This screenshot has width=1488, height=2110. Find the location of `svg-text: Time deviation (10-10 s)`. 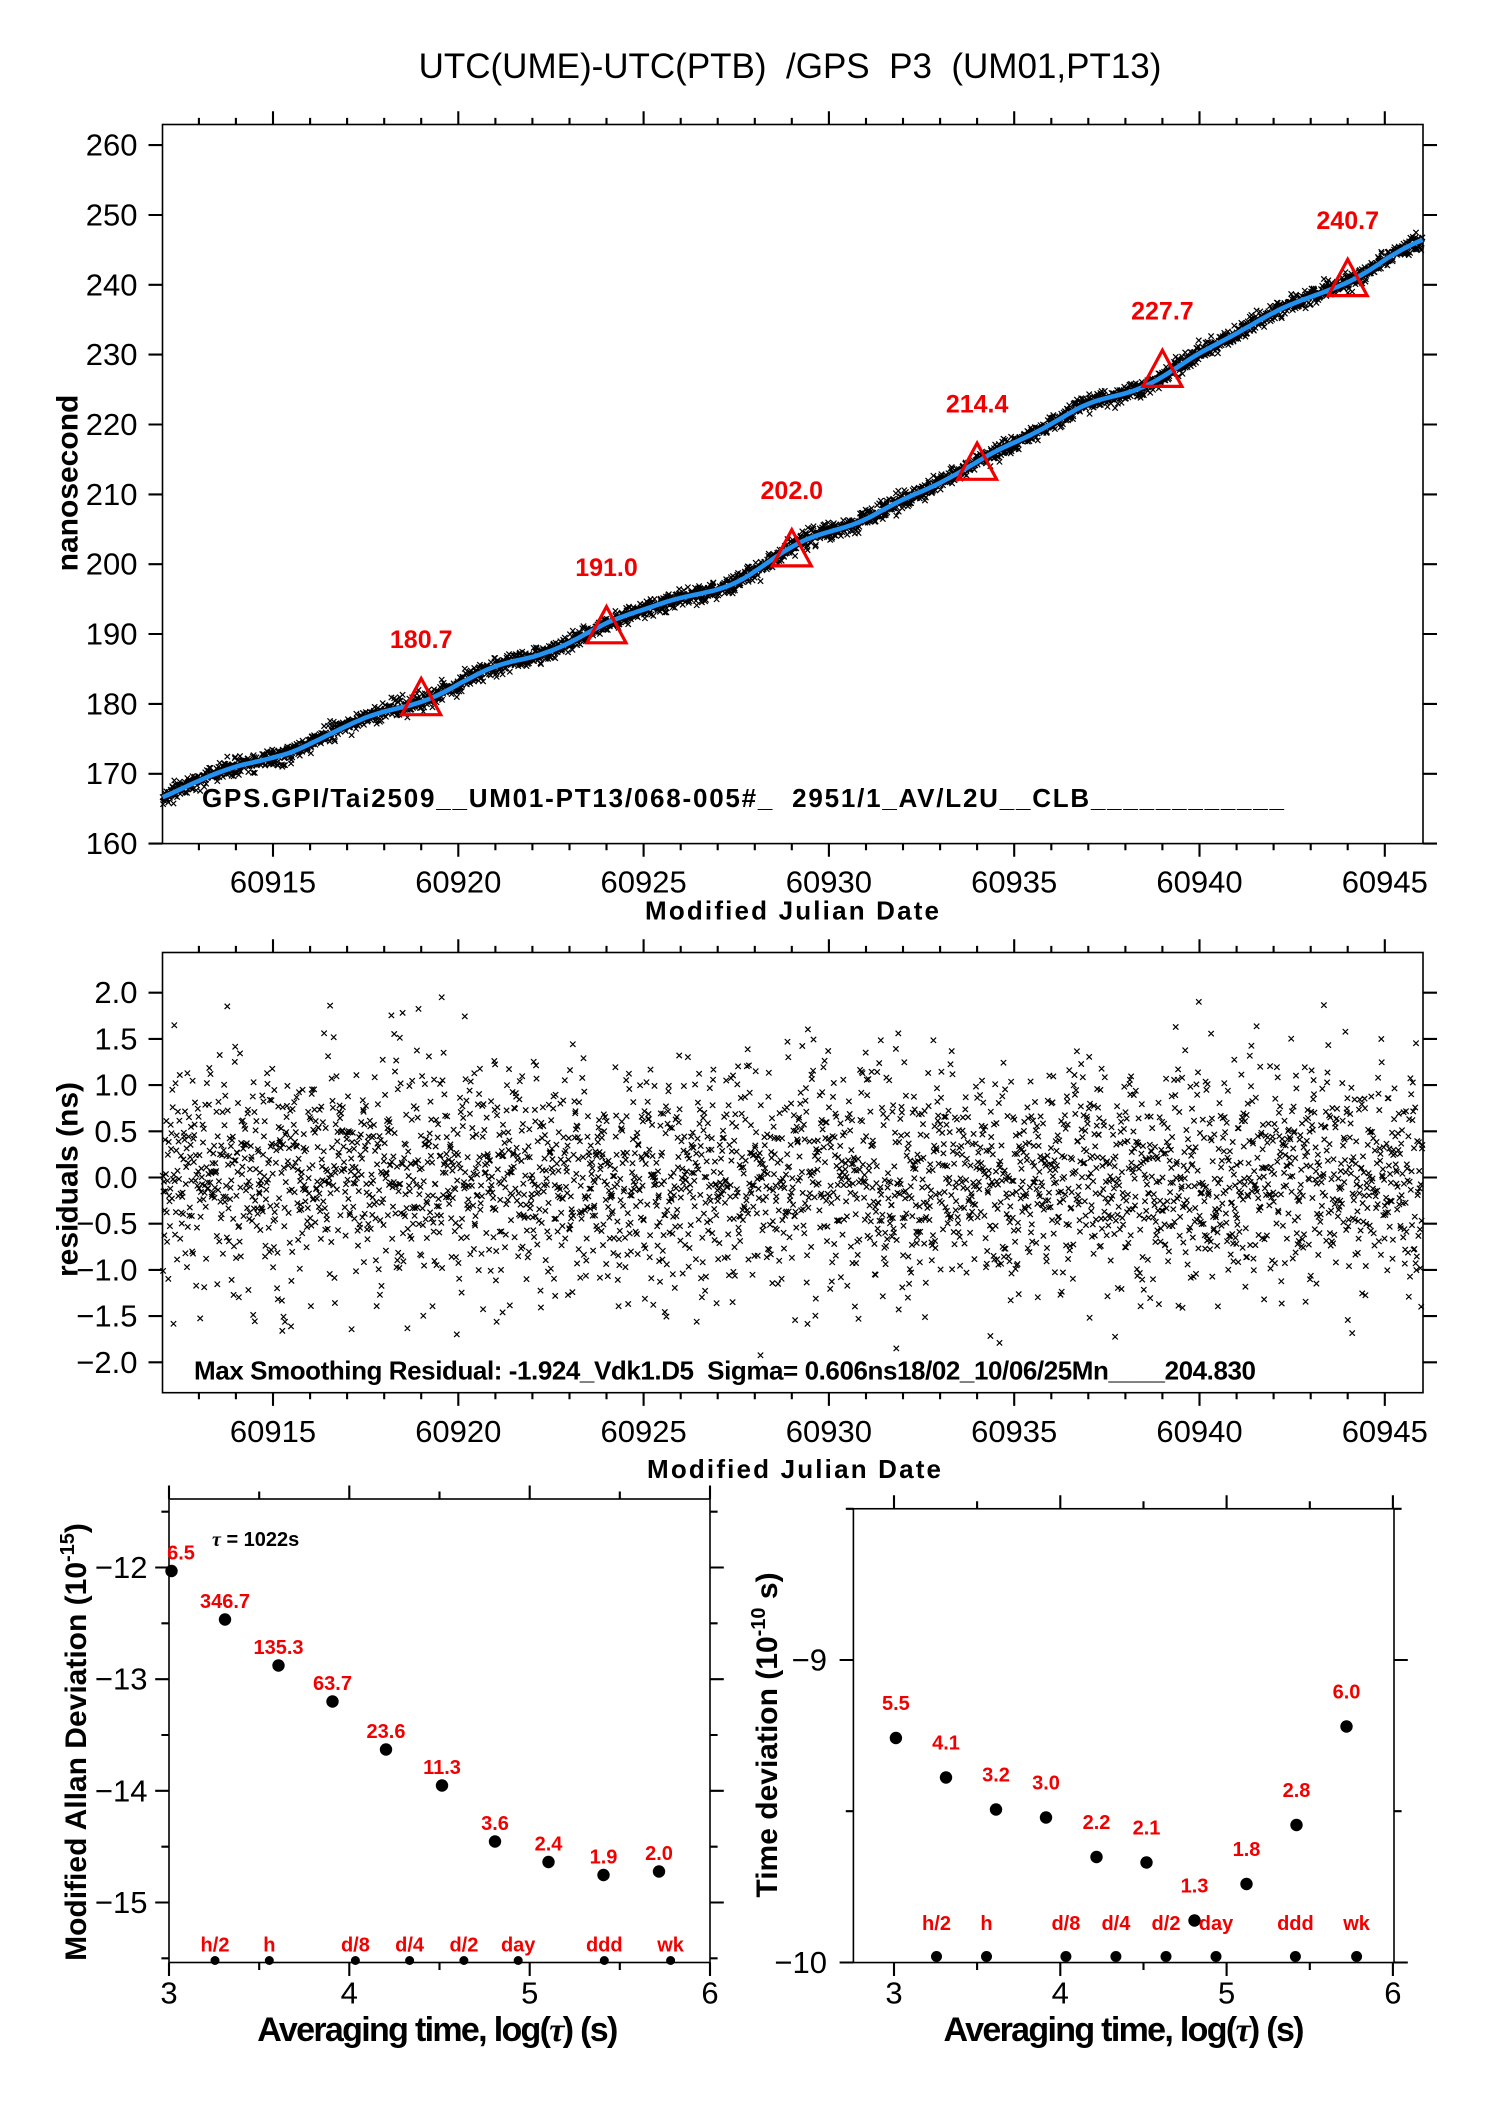

svg-text: Time deviation (10-10 s) is located at coordinates (766, 1734).